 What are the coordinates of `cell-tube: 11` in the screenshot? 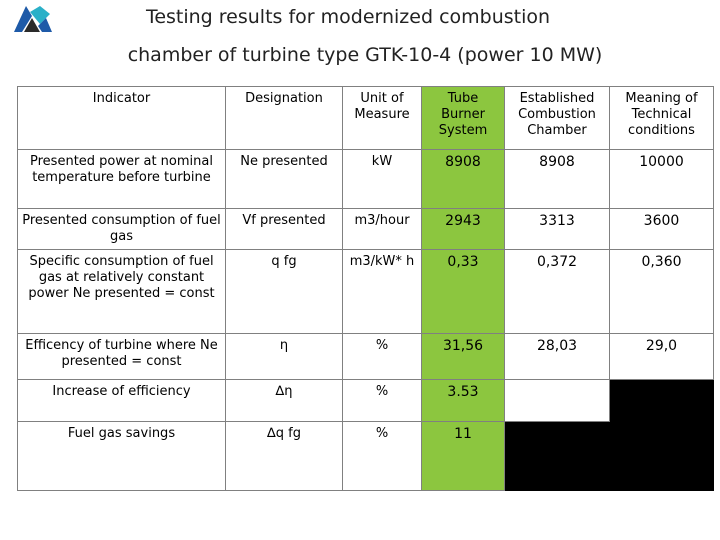 It's located at (463, 456).